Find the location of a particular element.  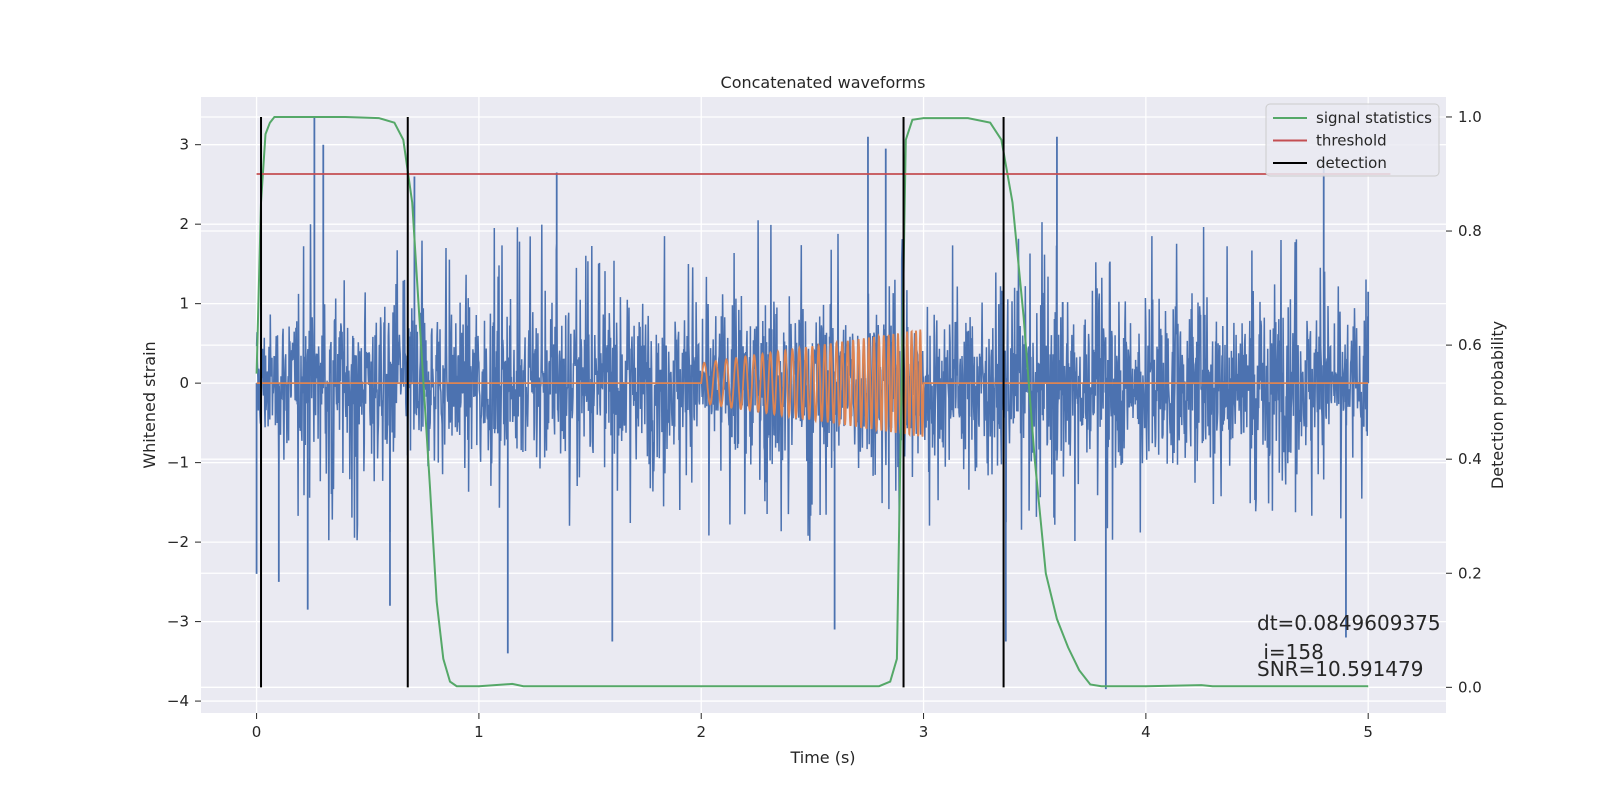

y-ticks: −4 −3 −2 −1 0 1 2 3 is located at coordinates (184, 423).